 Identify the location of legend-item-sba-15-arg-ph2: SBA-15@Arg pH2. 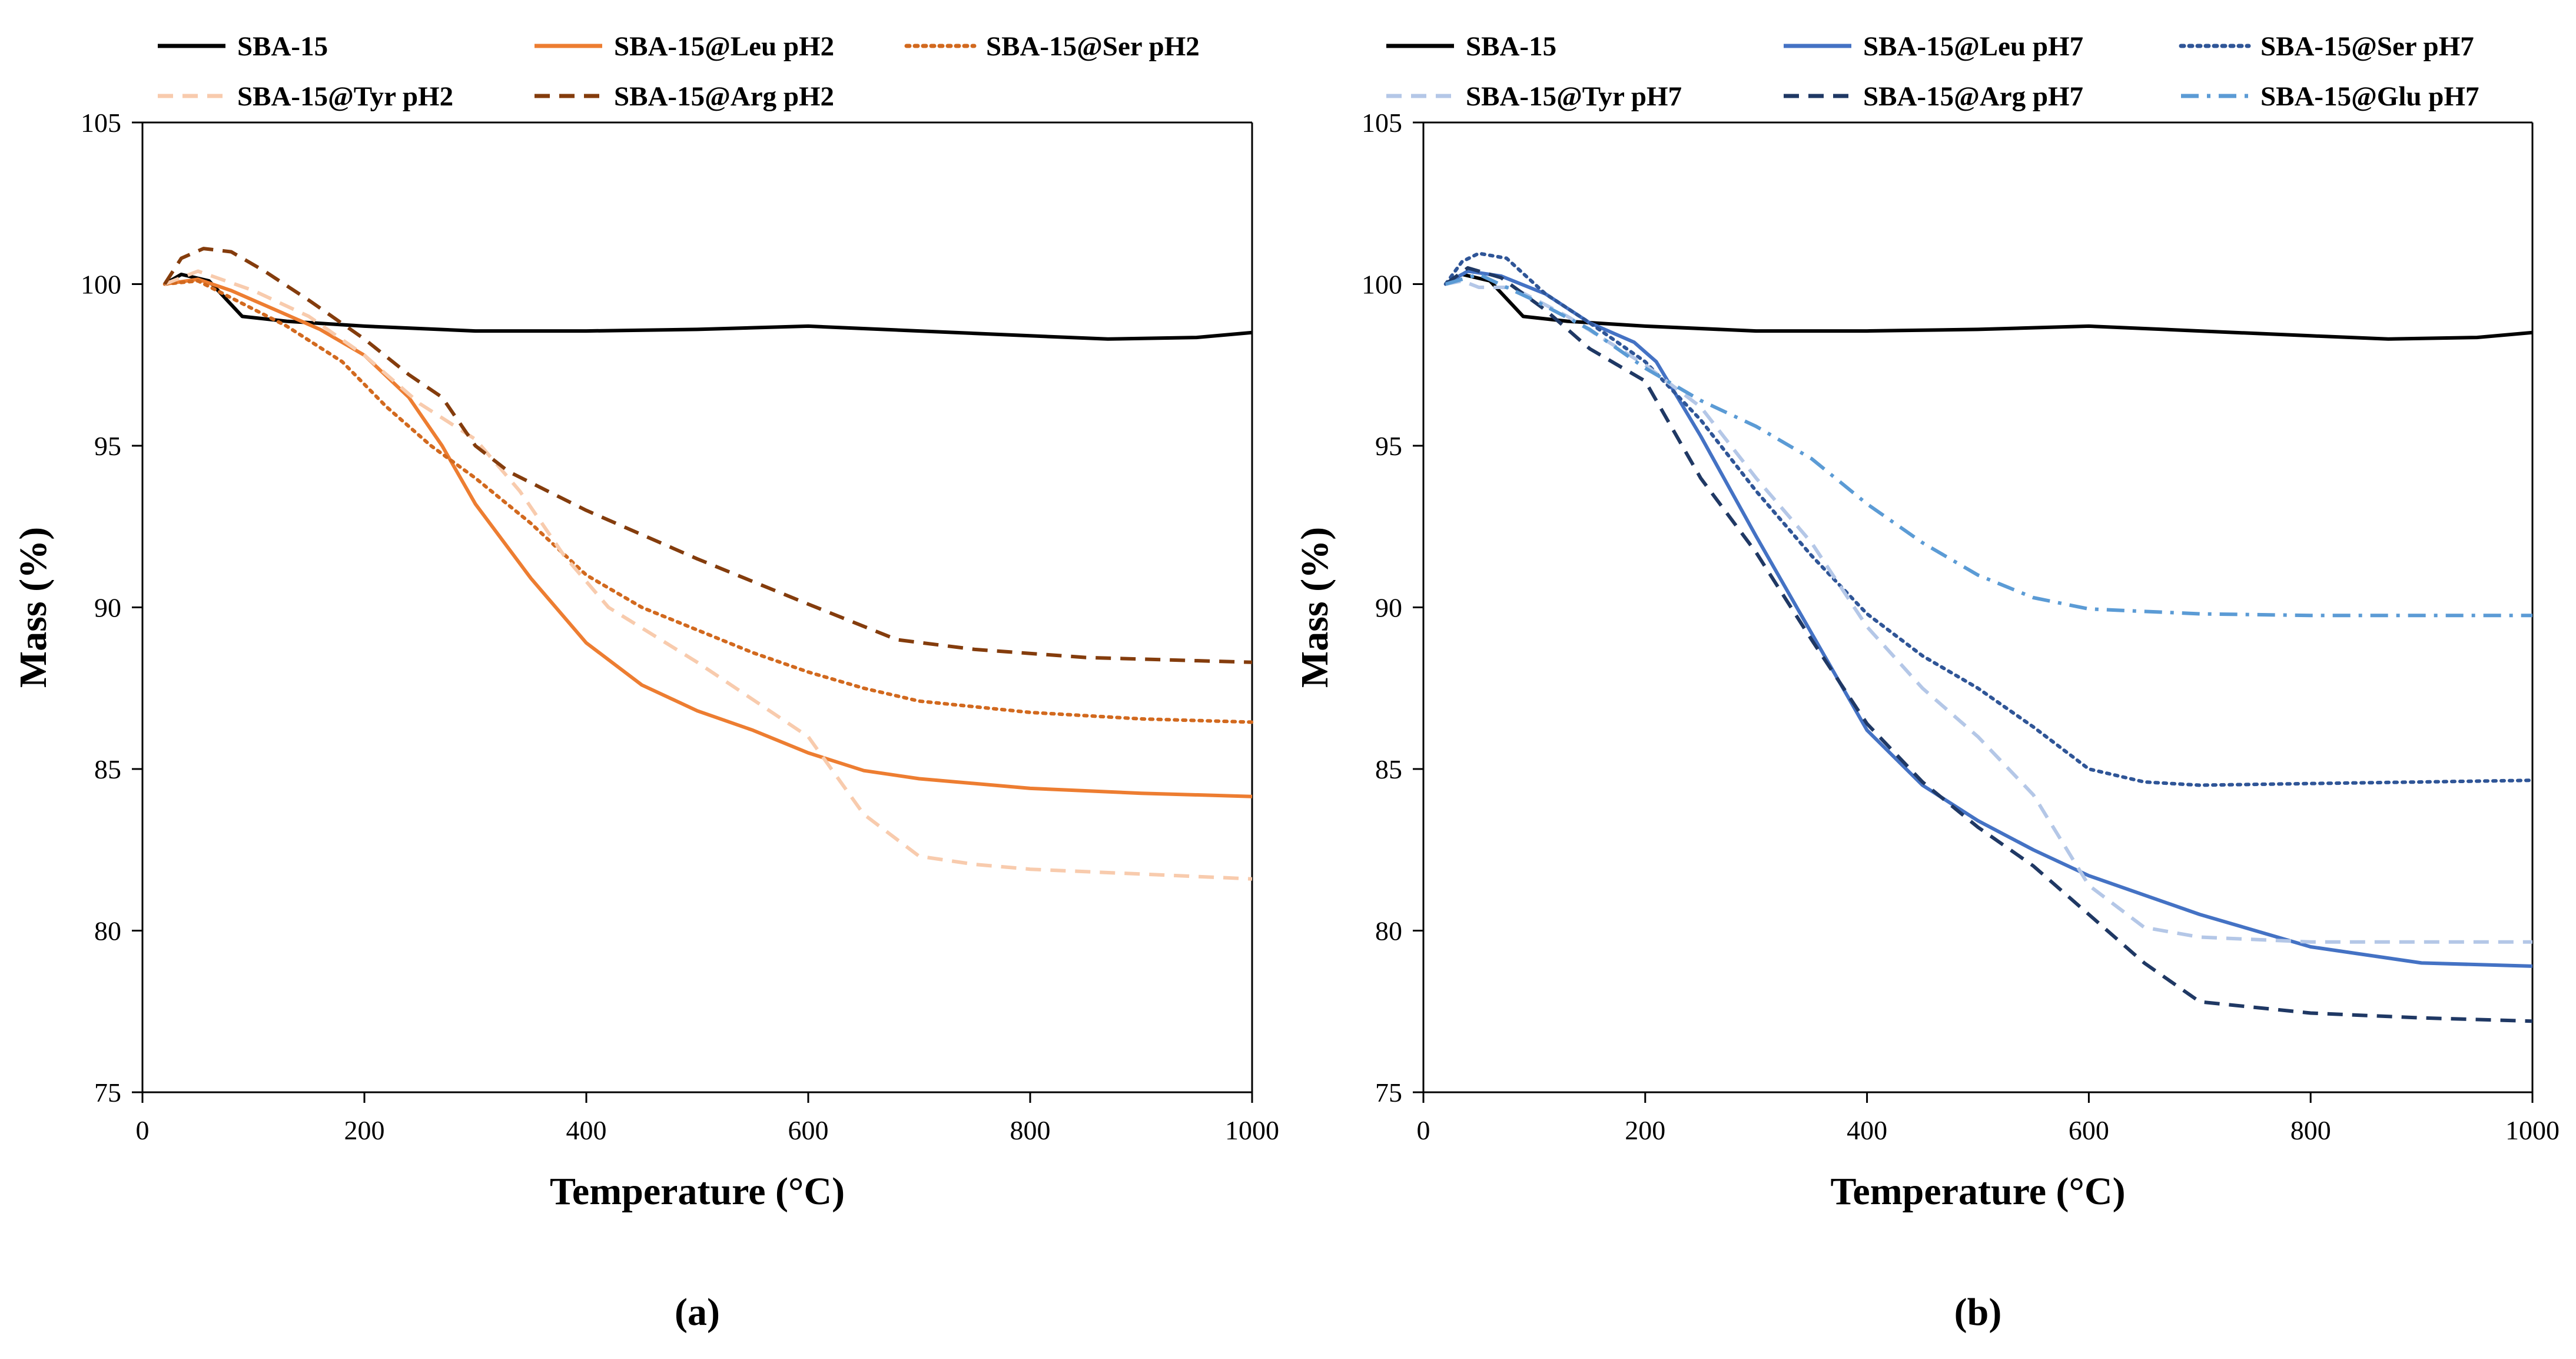
(684, 97).